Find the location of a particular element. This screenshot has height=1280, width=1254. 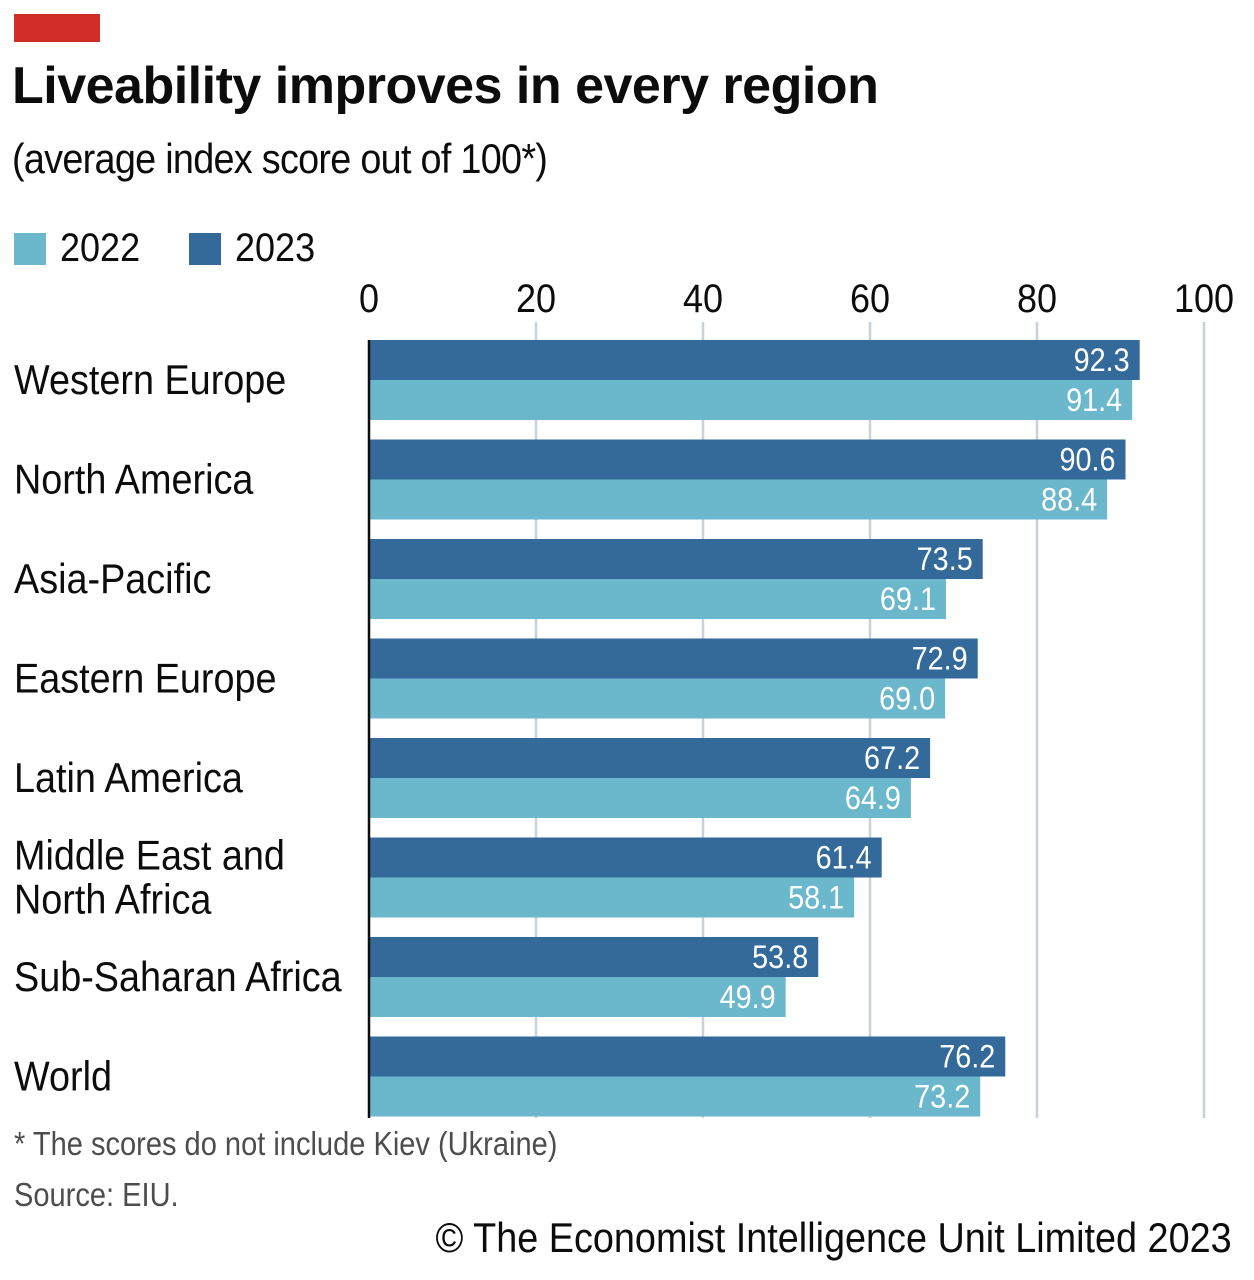

x-tick-label-40: 40 is located at coordinates (703, 299).